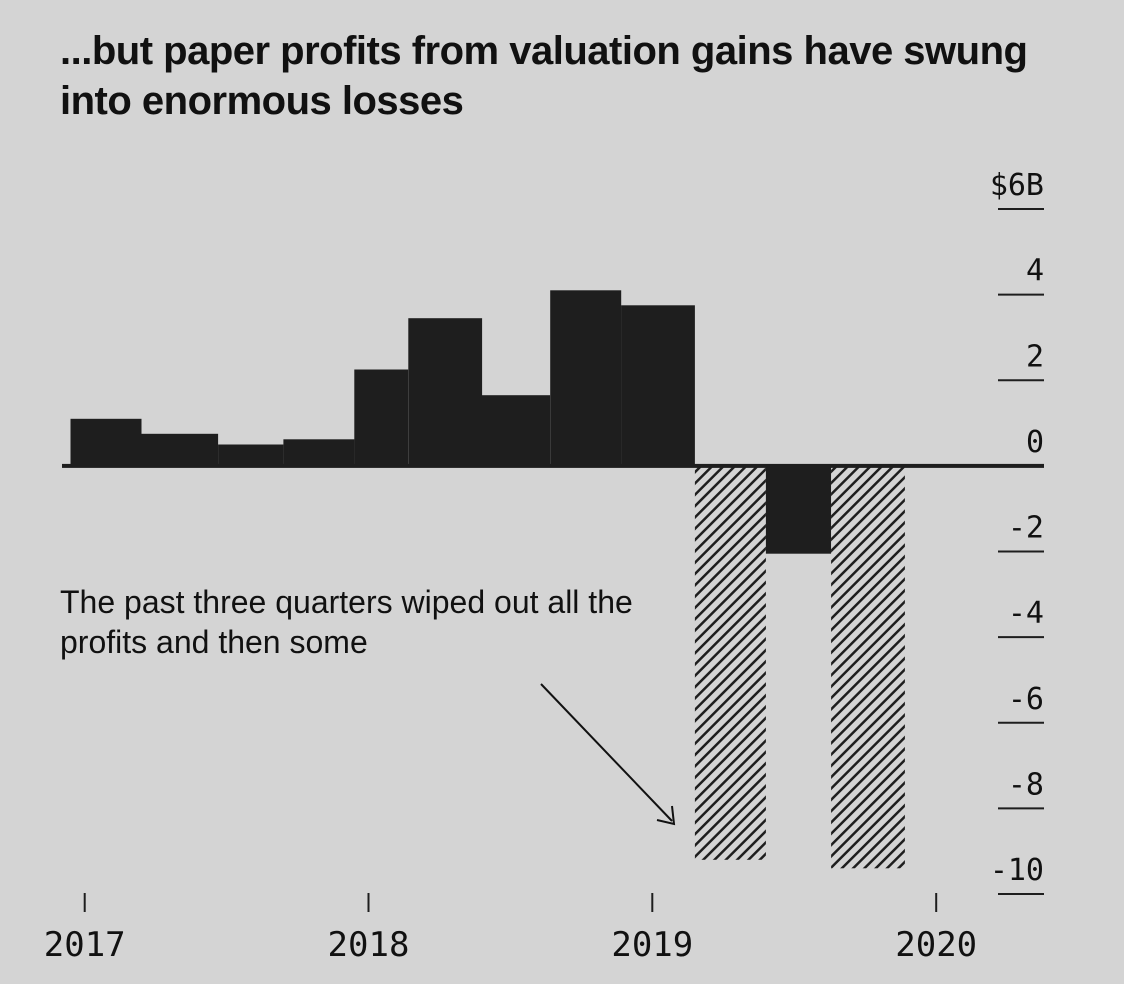 The height and width of the screenshot is (984, 1124). What do you see at coordinates (1035, 356) in the screenshot?
I see `y-tick-label: 2` at bounding box center [1035, 356].